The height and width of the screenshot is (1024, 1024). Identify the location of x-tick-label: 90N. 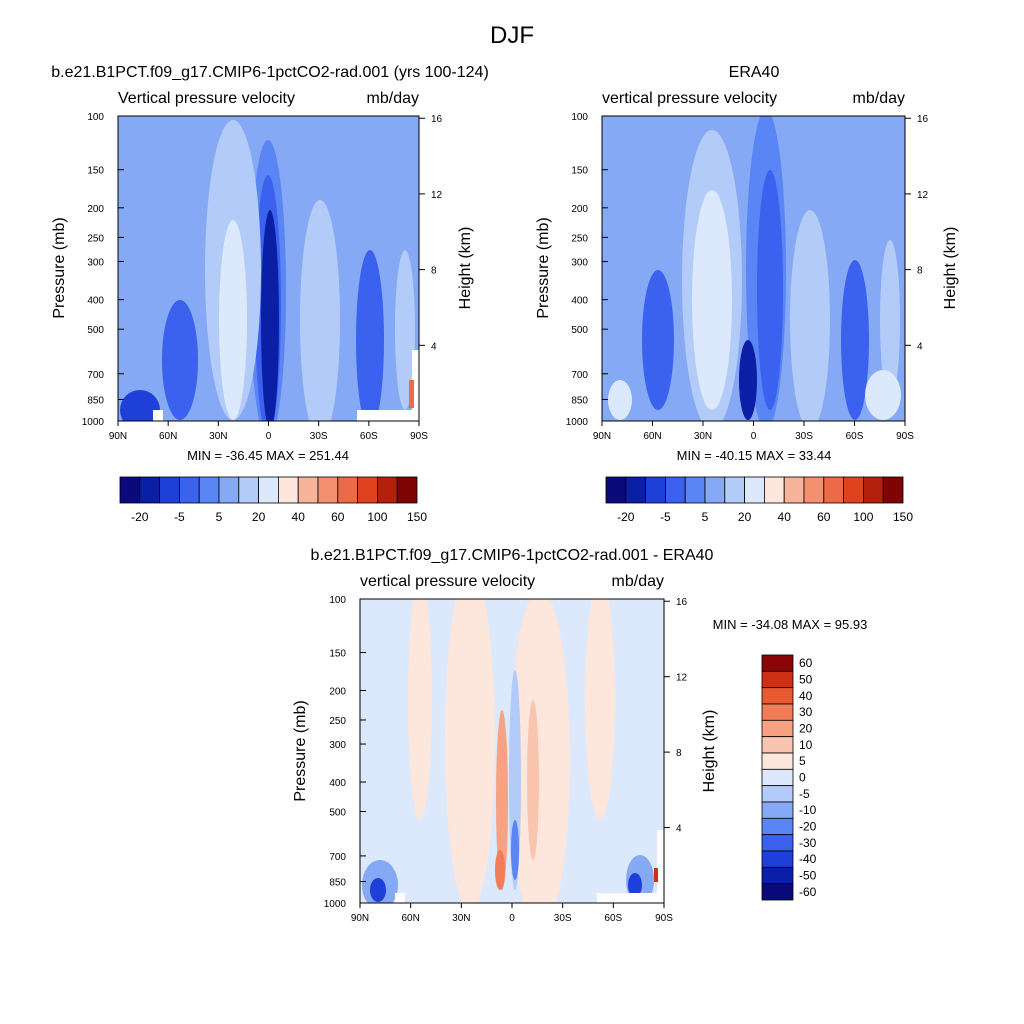
(118, 436).